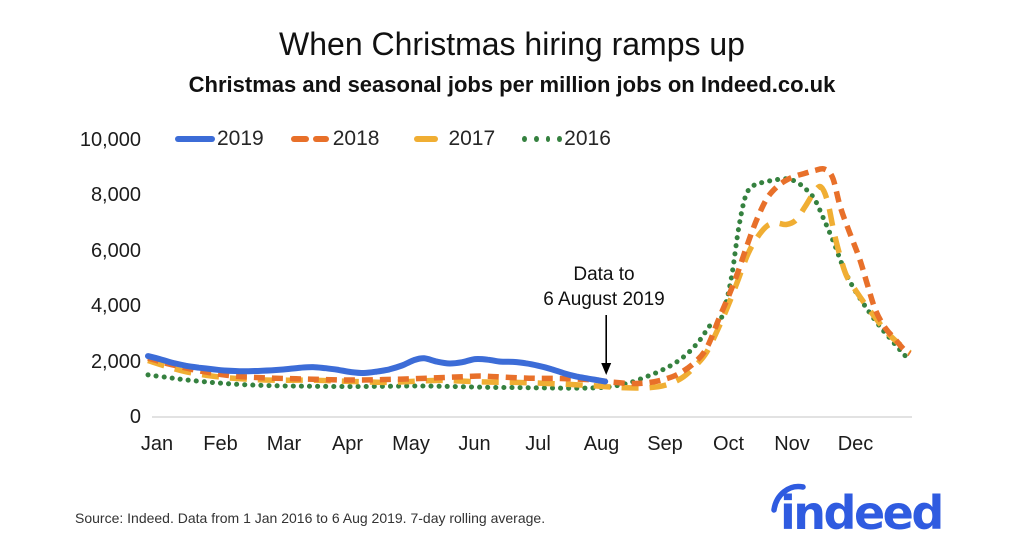 The height and width of the screenshot is (552, 1024). Describe the element at coordinates (860, 513) in the screenshot. I see `indeed-logo-text: indeed` at that location.